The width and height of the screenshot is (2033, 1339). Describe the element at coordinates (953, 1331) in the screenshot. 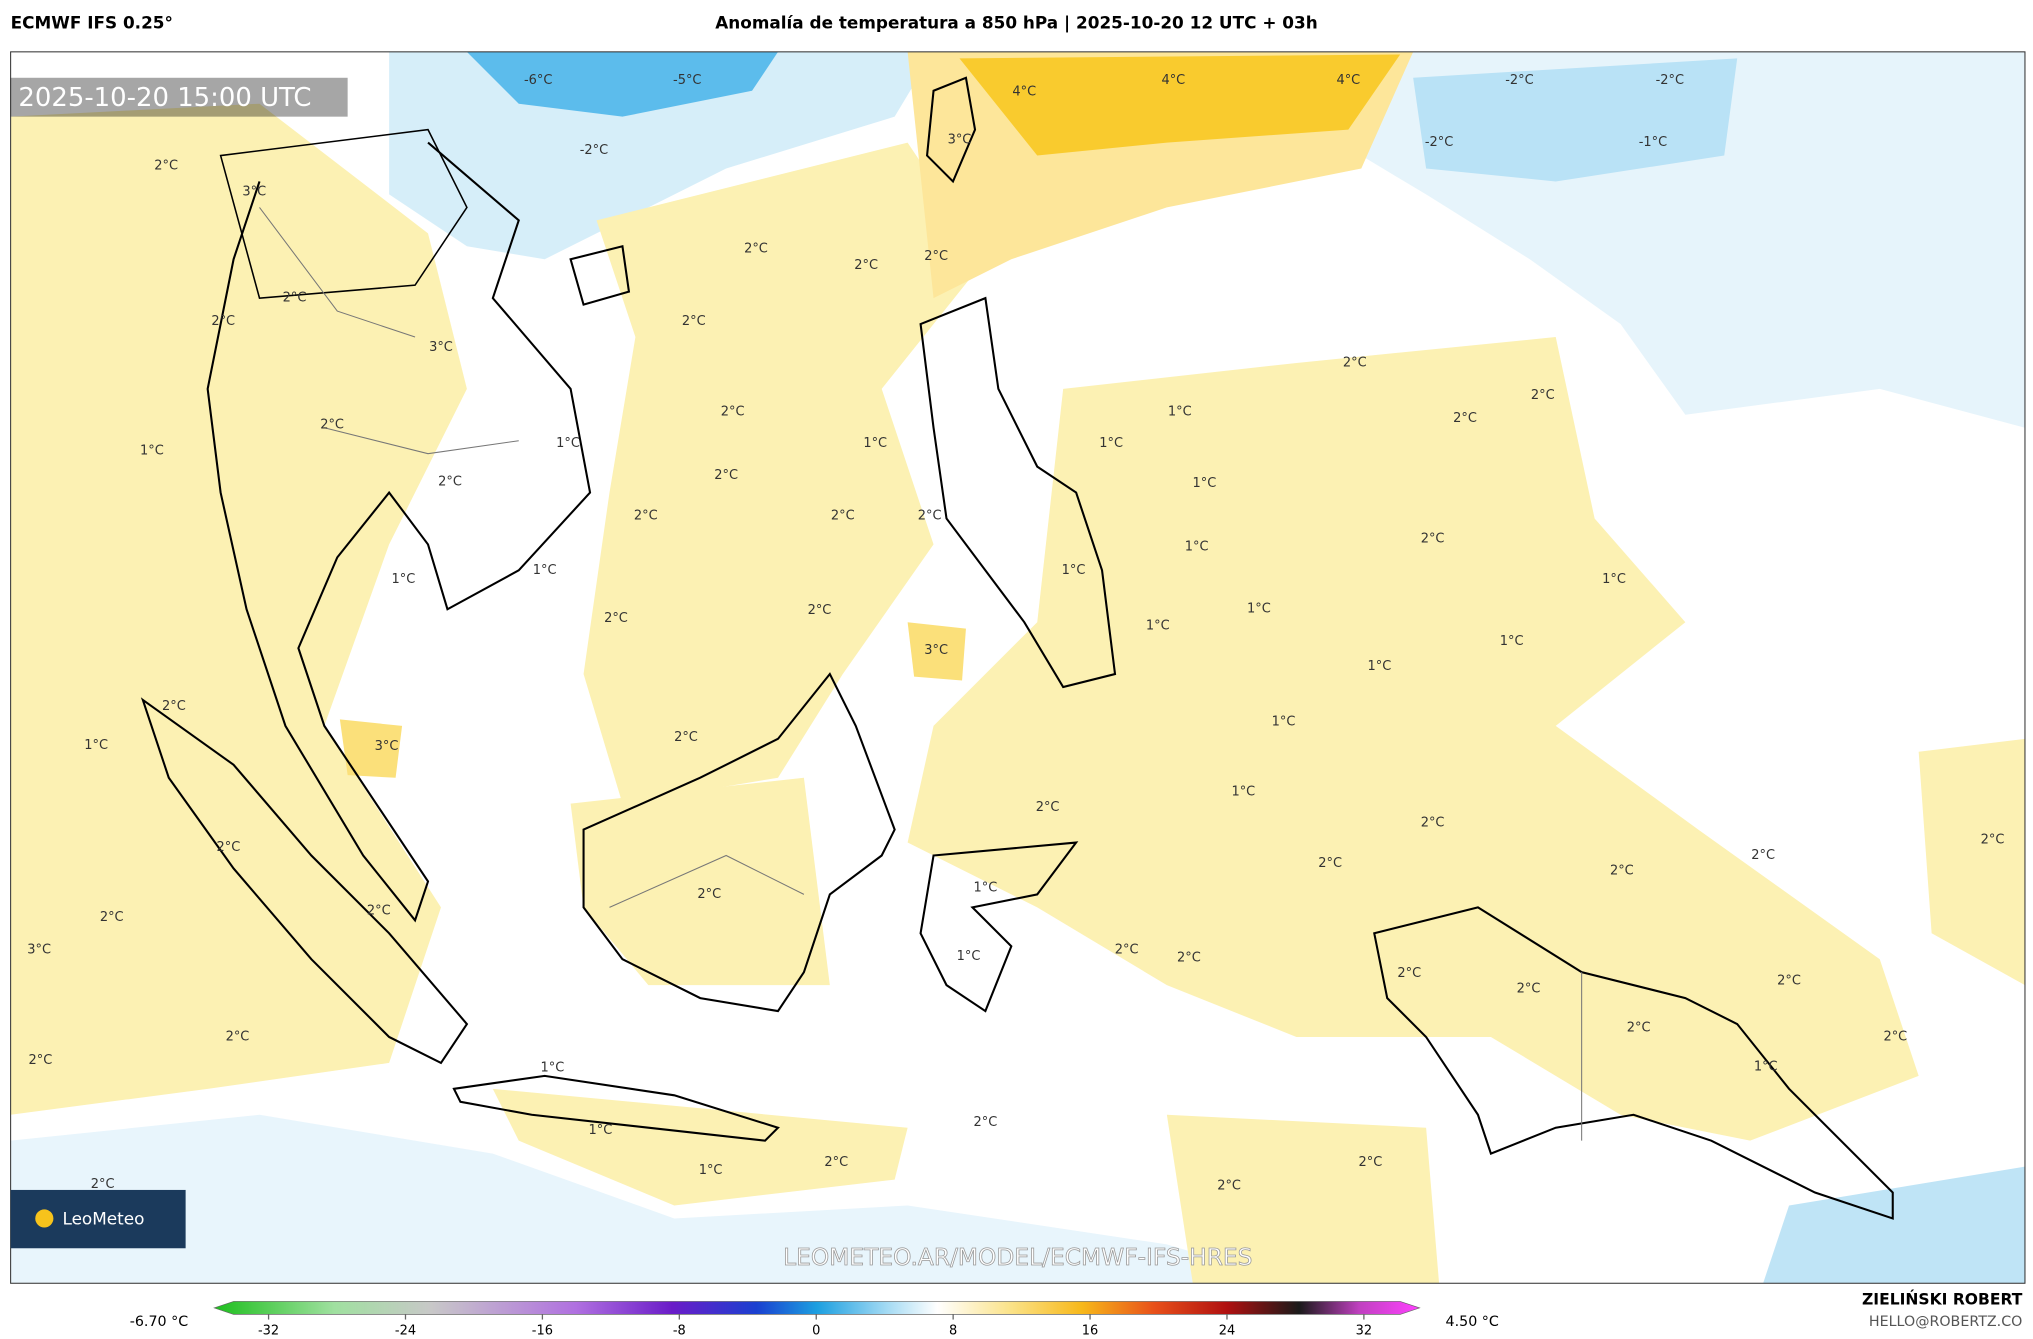

I see `colorbar-tick-label: 8` at that location.